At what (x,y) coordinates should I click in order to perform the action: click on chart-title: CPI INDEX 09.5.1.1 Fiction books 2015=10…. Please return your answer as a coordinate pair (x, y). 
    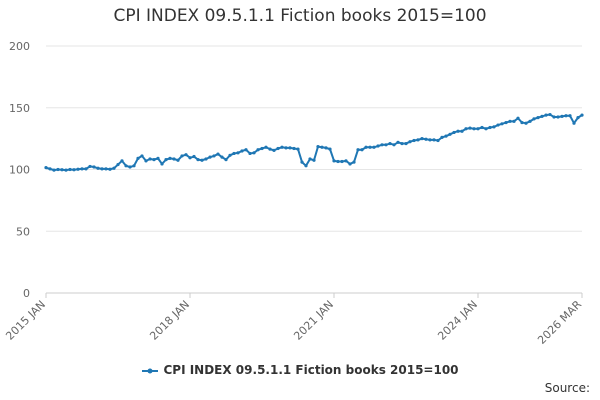
    Looking at the image, I should click on (300, 16).